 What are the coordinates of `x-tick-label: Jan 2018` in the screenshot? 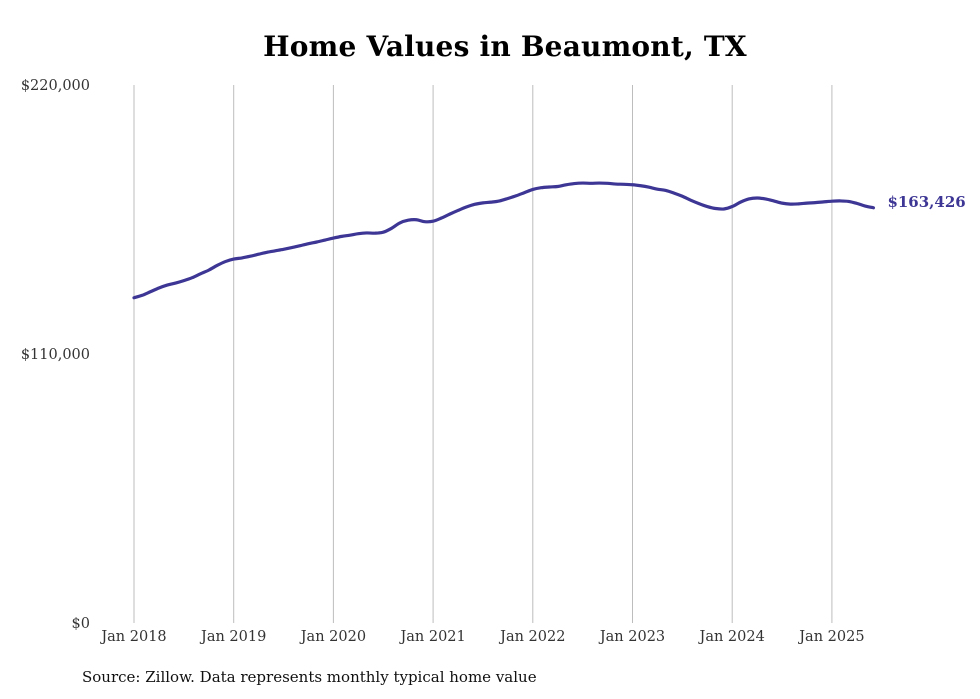 It's located at (132, 637).